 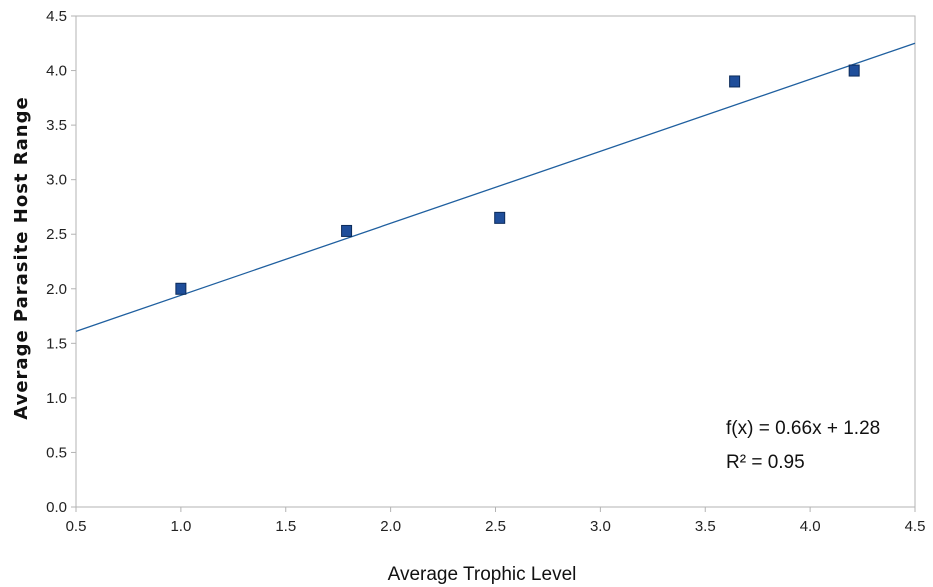 I want to click on x-tick-label: 2.5, so click(x=495, y=526).